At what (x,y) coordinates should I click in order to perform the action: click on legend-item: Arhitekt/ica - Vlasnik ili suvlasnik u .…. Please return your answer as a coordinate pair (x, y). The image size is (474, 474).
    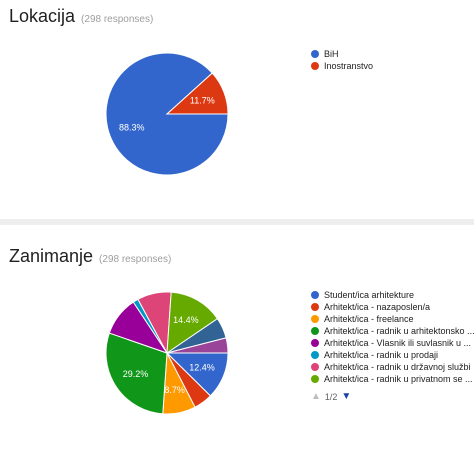
    Looking at the image, I should click on (392, 343).